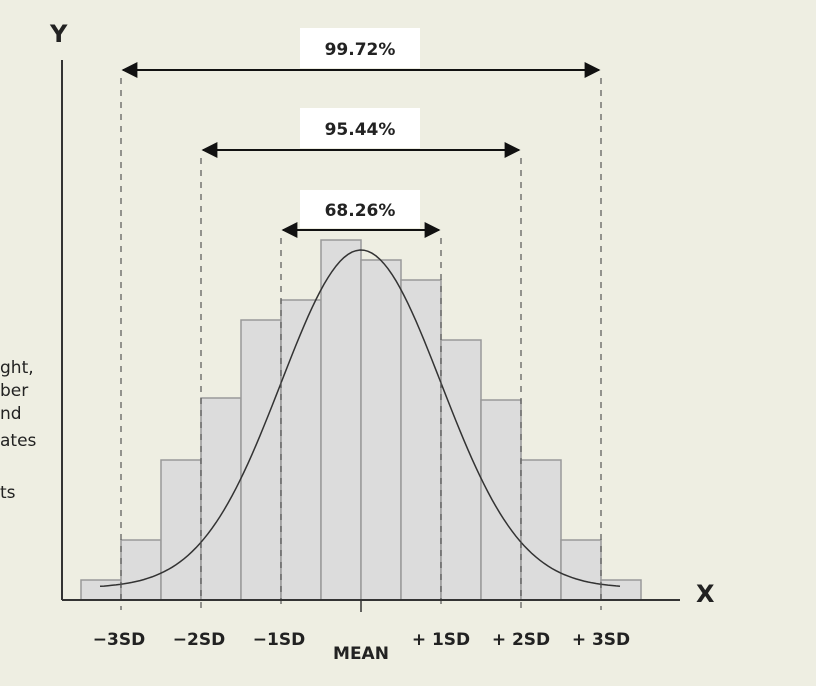 The image size is (816, 686). I want to click on side-text-line: nd, so click(11, 414).